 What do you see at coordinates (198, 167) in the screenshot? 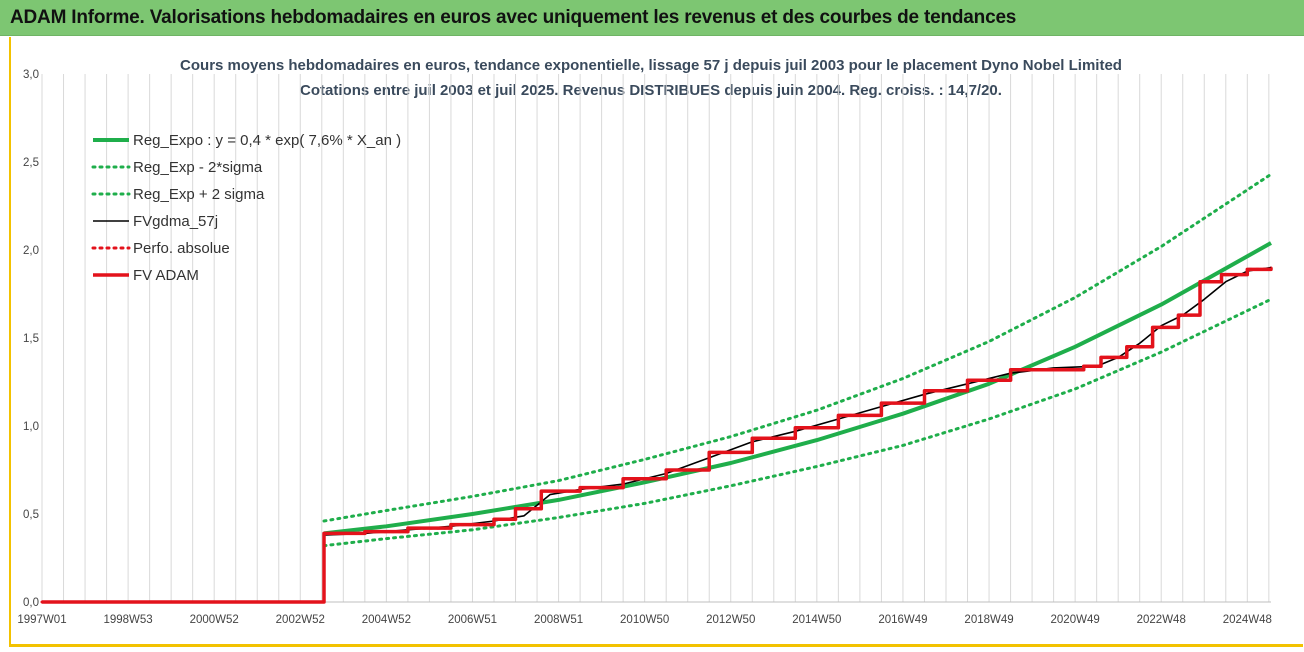
I see `legend-label: Reg_Exp - 2*sigma` at bounding box center [198, 167].